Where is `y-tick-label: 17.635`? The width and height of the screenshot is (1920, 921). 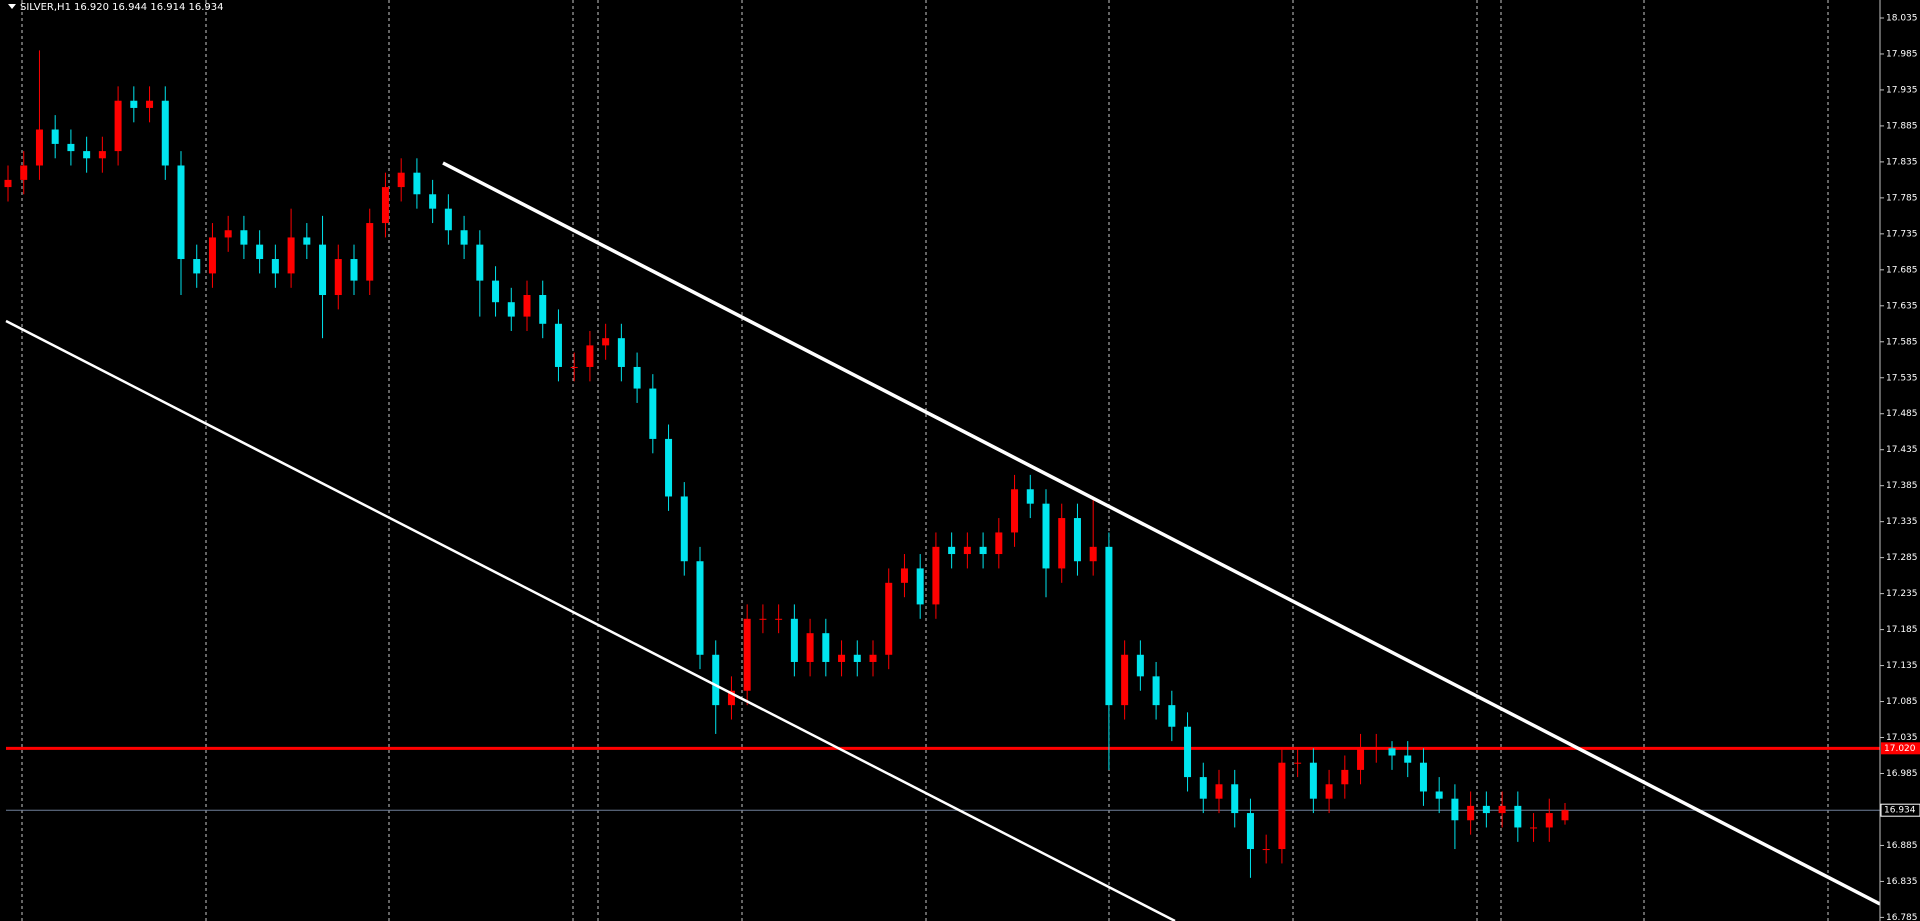
y-tick-label: 17.635 is located at coordinates (1902, 306).